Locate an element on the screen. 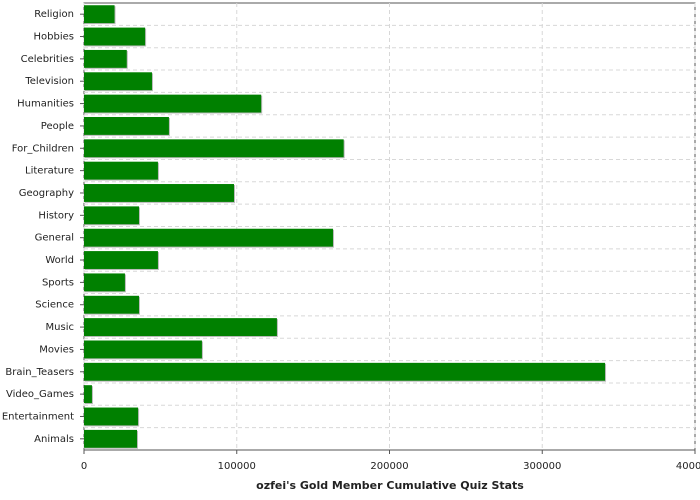  y-tick-label: Hobbies is located at coordinates (54, 37).